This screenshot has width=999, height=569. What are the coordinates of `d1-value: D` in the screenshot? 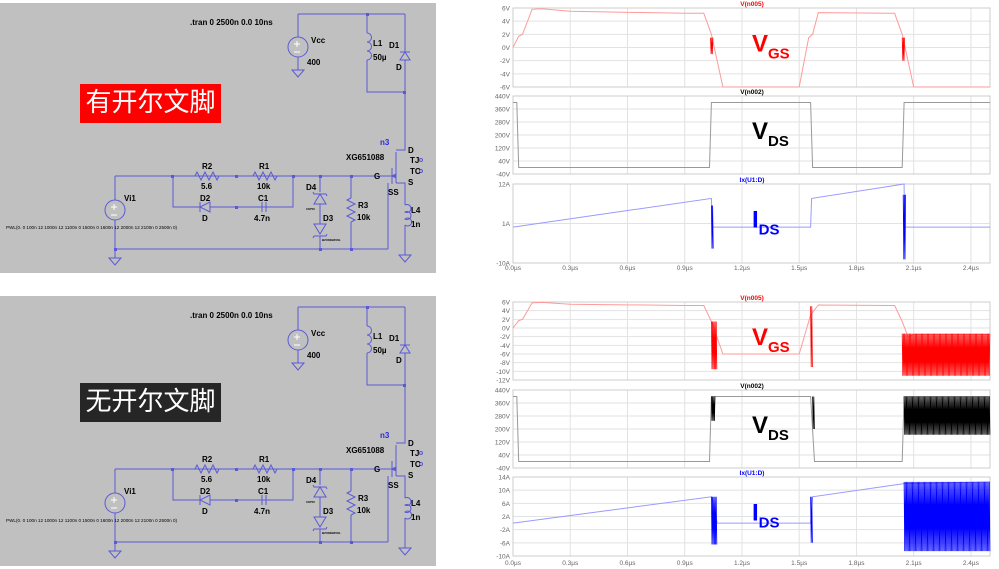 It's located at (399, 360).